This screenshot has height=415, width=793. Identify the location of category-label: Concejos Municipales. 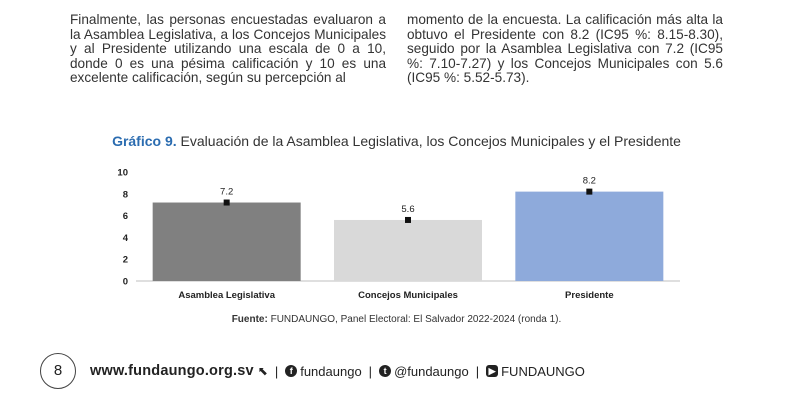
(408, 295).